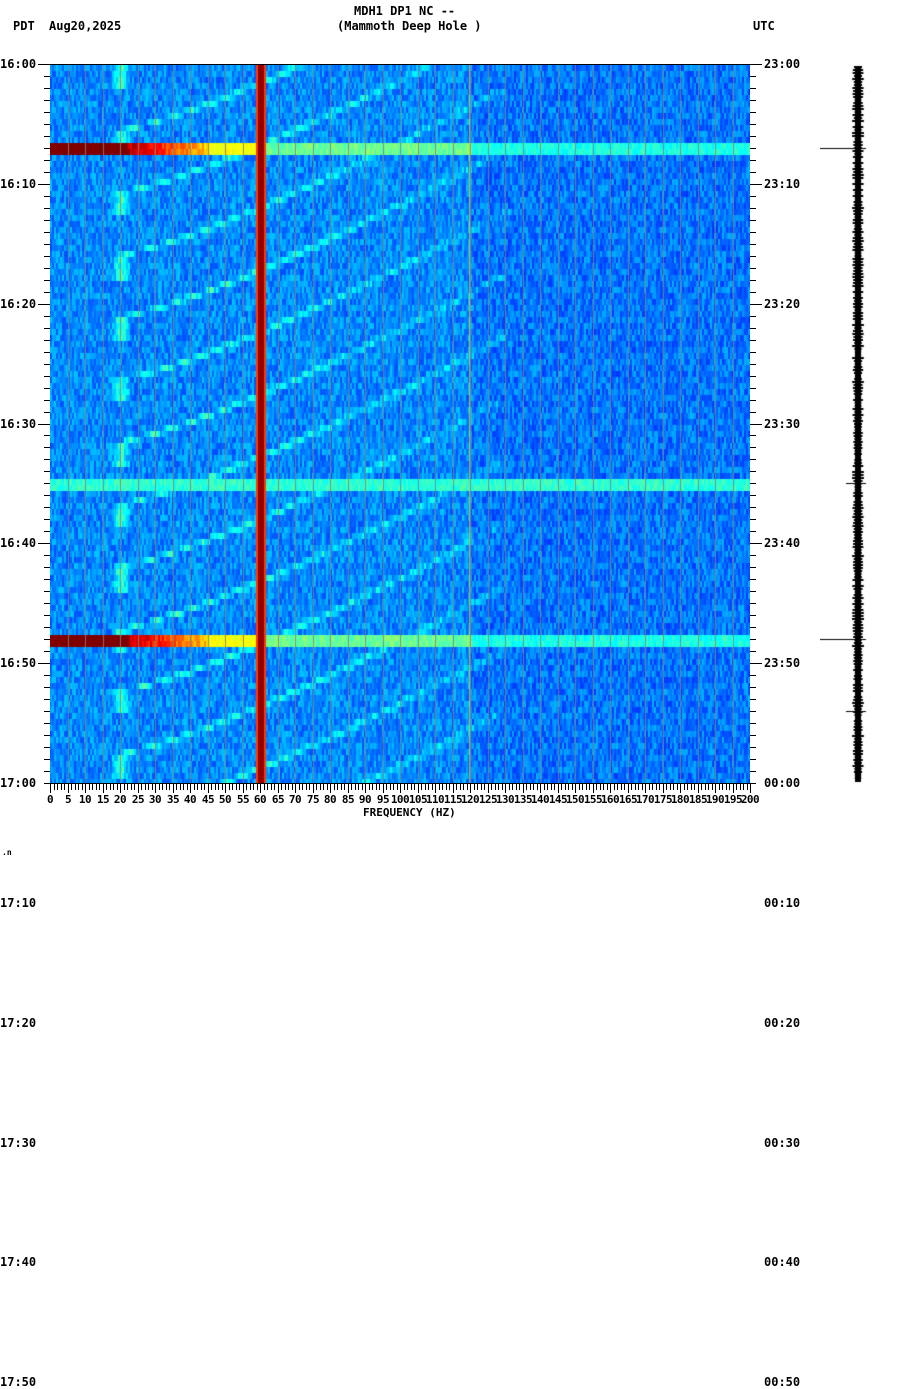  I want to click on x-tick-label: 100, so click(400, 799).